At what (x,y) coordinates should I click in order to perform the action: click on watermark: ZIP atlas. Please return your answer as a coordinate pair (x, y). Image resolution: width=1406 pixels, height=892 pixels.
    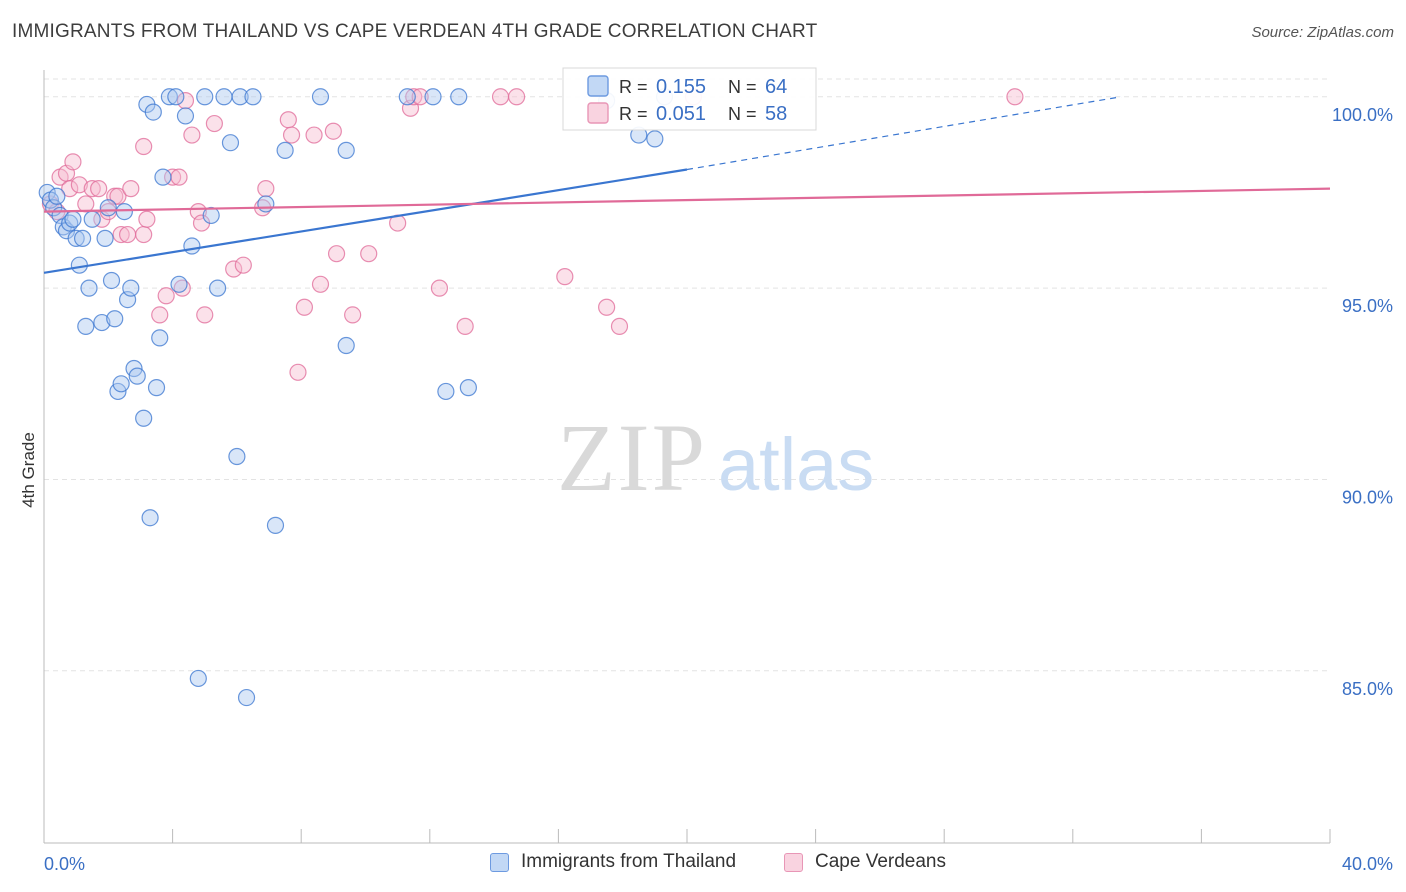
    Looking at the image, I should click on (715, 457).